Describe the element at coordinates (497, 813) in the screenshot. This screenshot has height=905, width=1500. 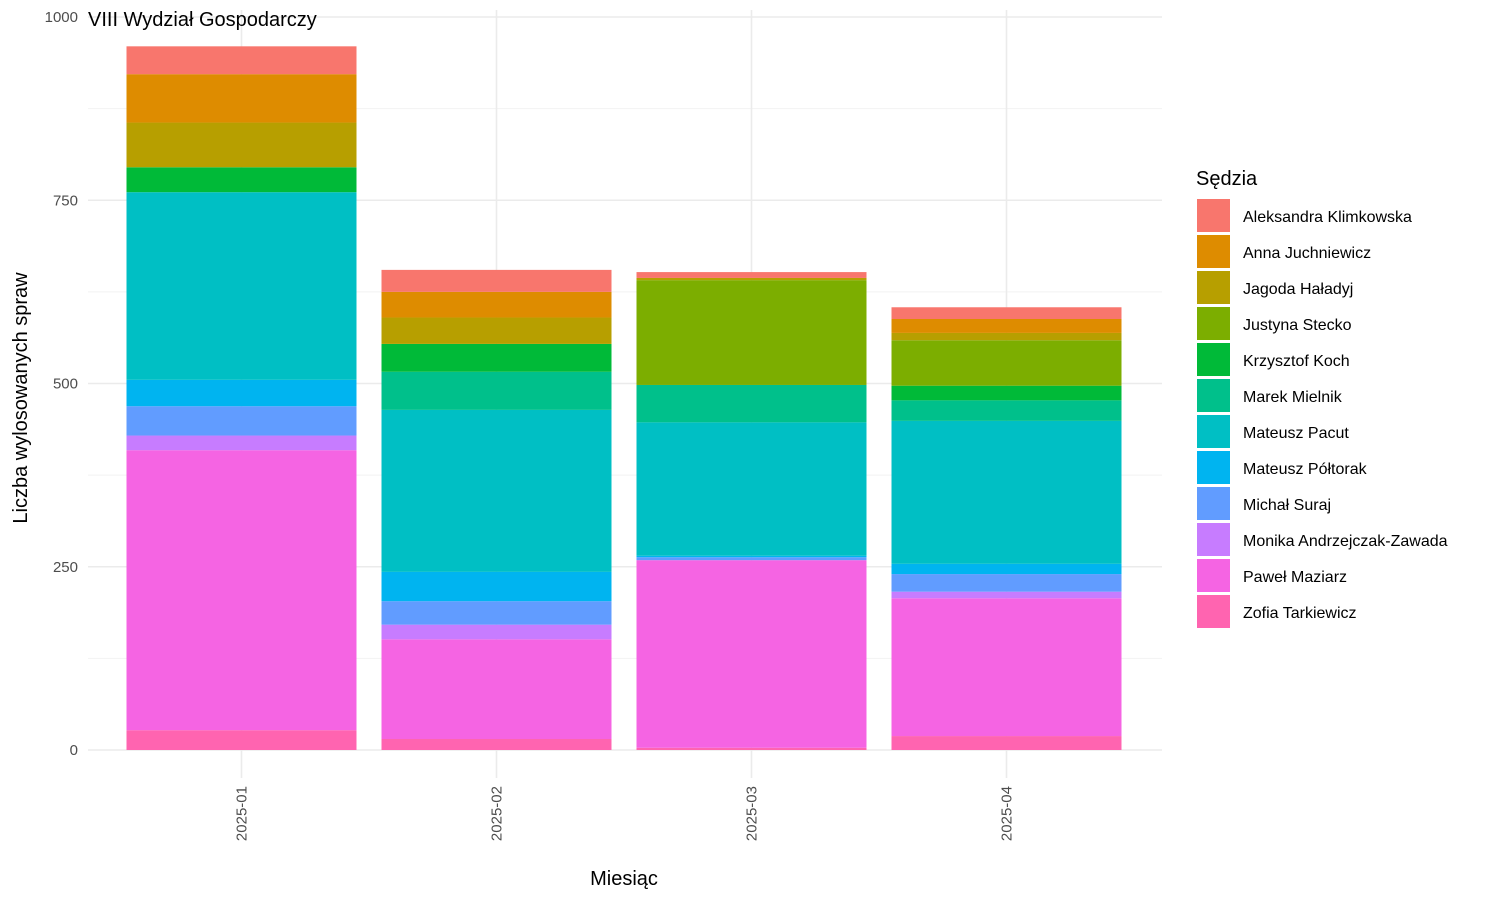
I see `x-tick-label: 2025-02` at that location.